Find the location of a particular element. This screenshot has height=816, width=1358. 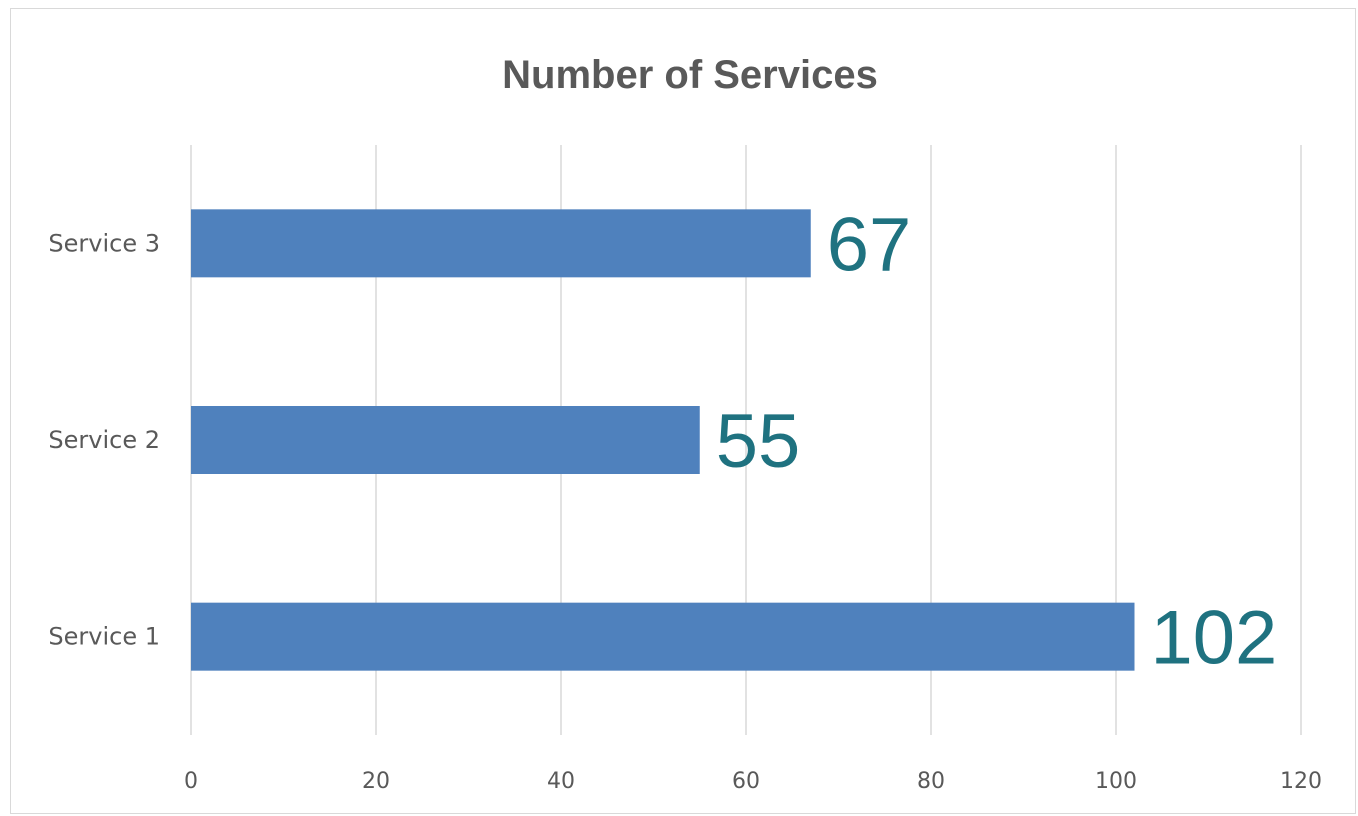

data-label: 102 is located at coordinates (1214, 638).